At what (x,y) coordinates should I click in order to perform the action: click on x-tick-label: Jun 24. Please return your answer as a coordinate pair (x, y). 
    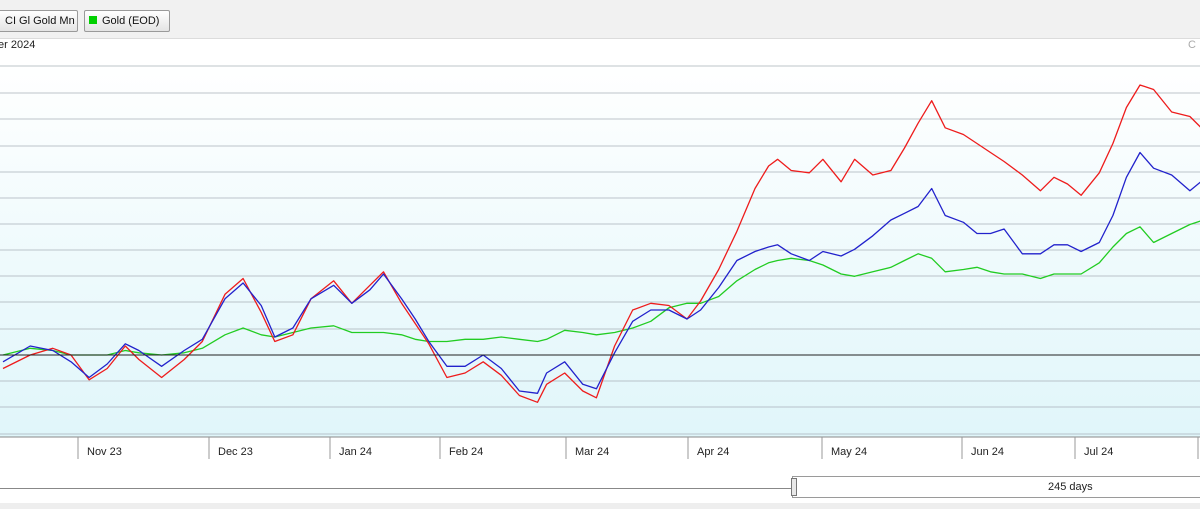
    Looking at the image, I should click on (987, 452).